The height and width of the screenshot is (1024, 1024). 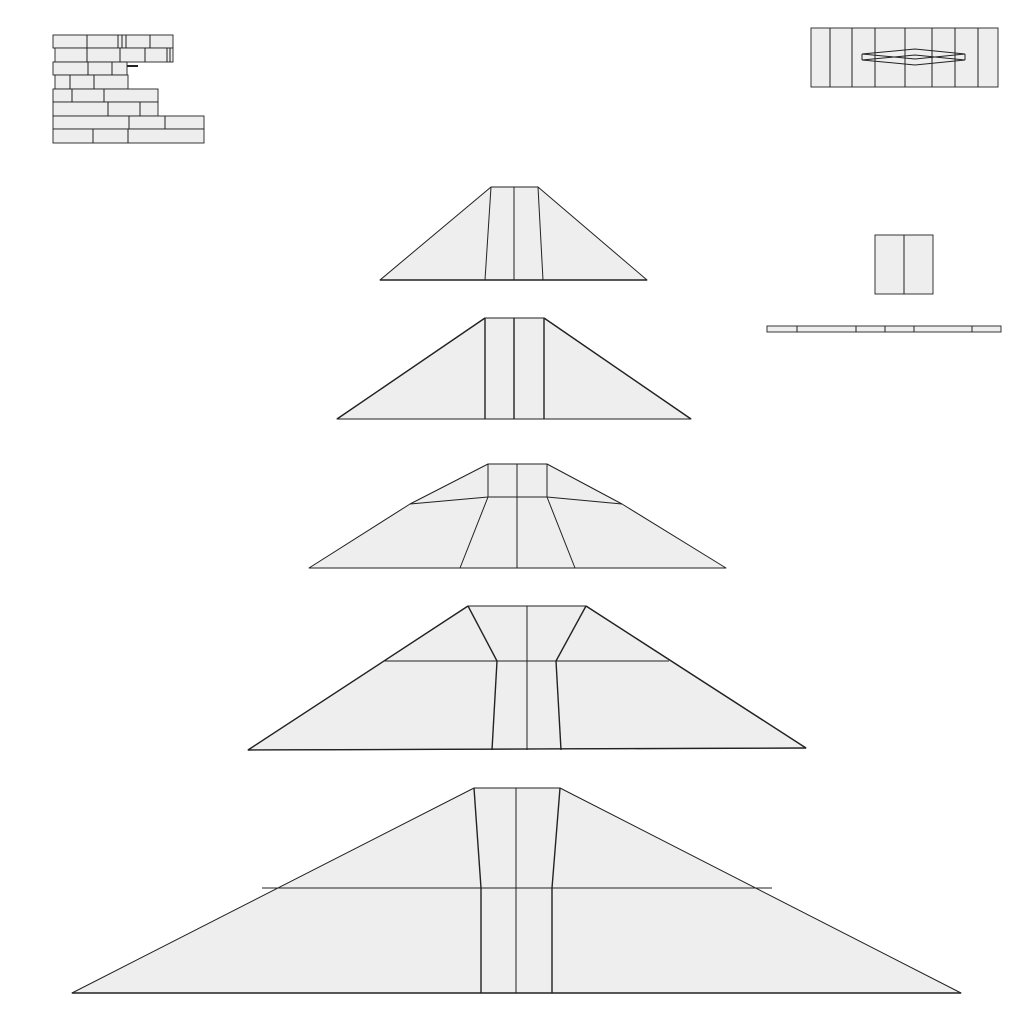 I want to click on thin-bar, so click(x=884, y=329).